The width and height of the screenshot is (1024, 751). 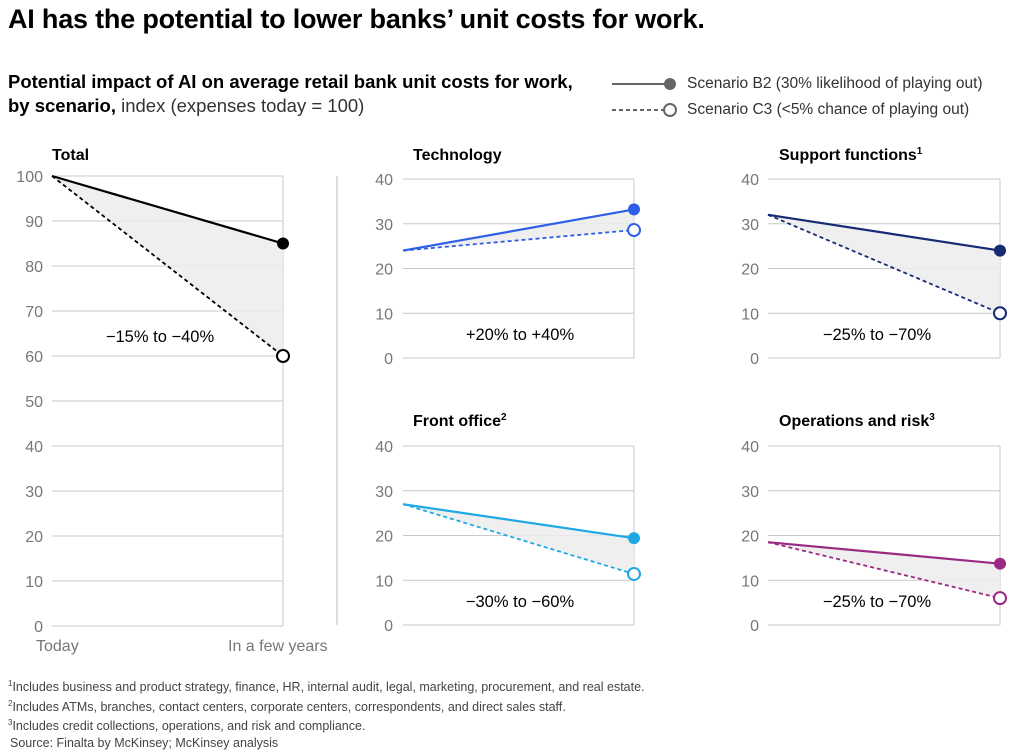 What do you see at coordinates (1000, 598) in the screenshot?
I see `operations-risk-series-c3-point` at bounding box center [1000, 598].